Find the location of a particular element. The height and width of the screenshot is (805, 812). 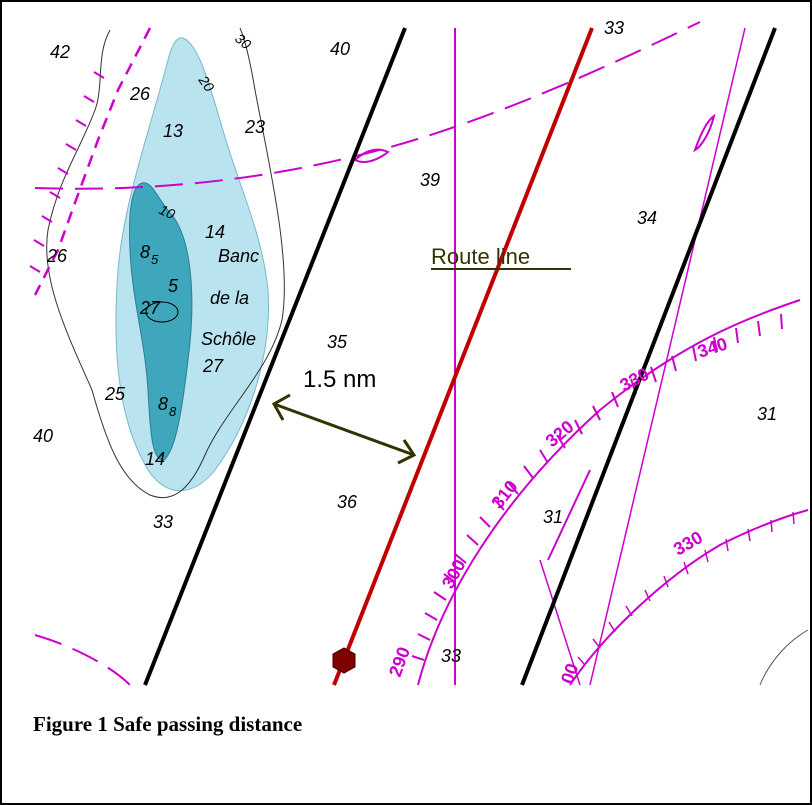

sounding: 34 is located at coordinates (647, 218).